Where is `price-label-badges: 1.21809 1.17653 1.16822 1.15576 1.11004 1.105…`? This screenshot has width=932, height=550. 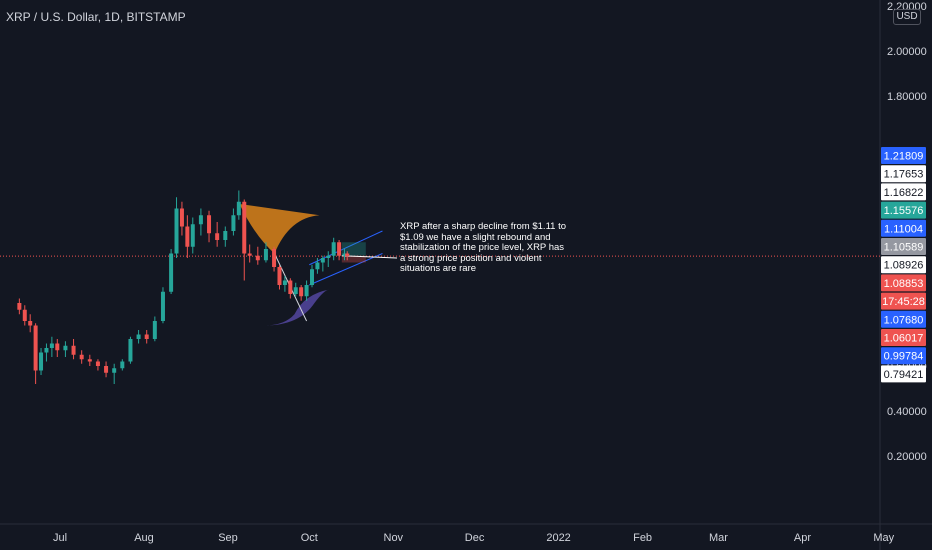
price-label-badges: 1.21809 1.17653 1.16822 1.15576 1.11004 1.105… is located at coordinates (903, 265).